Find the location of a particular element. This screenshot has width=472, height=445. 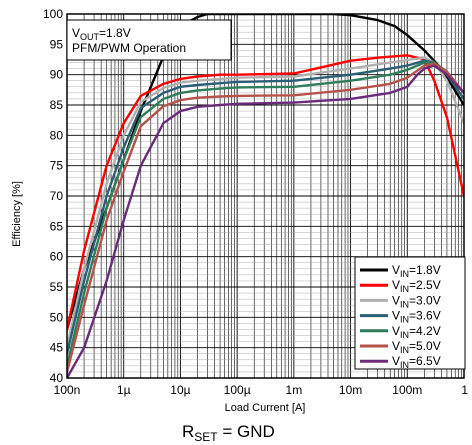

y-tick-label: 80 is located at coordinates (57, 135).